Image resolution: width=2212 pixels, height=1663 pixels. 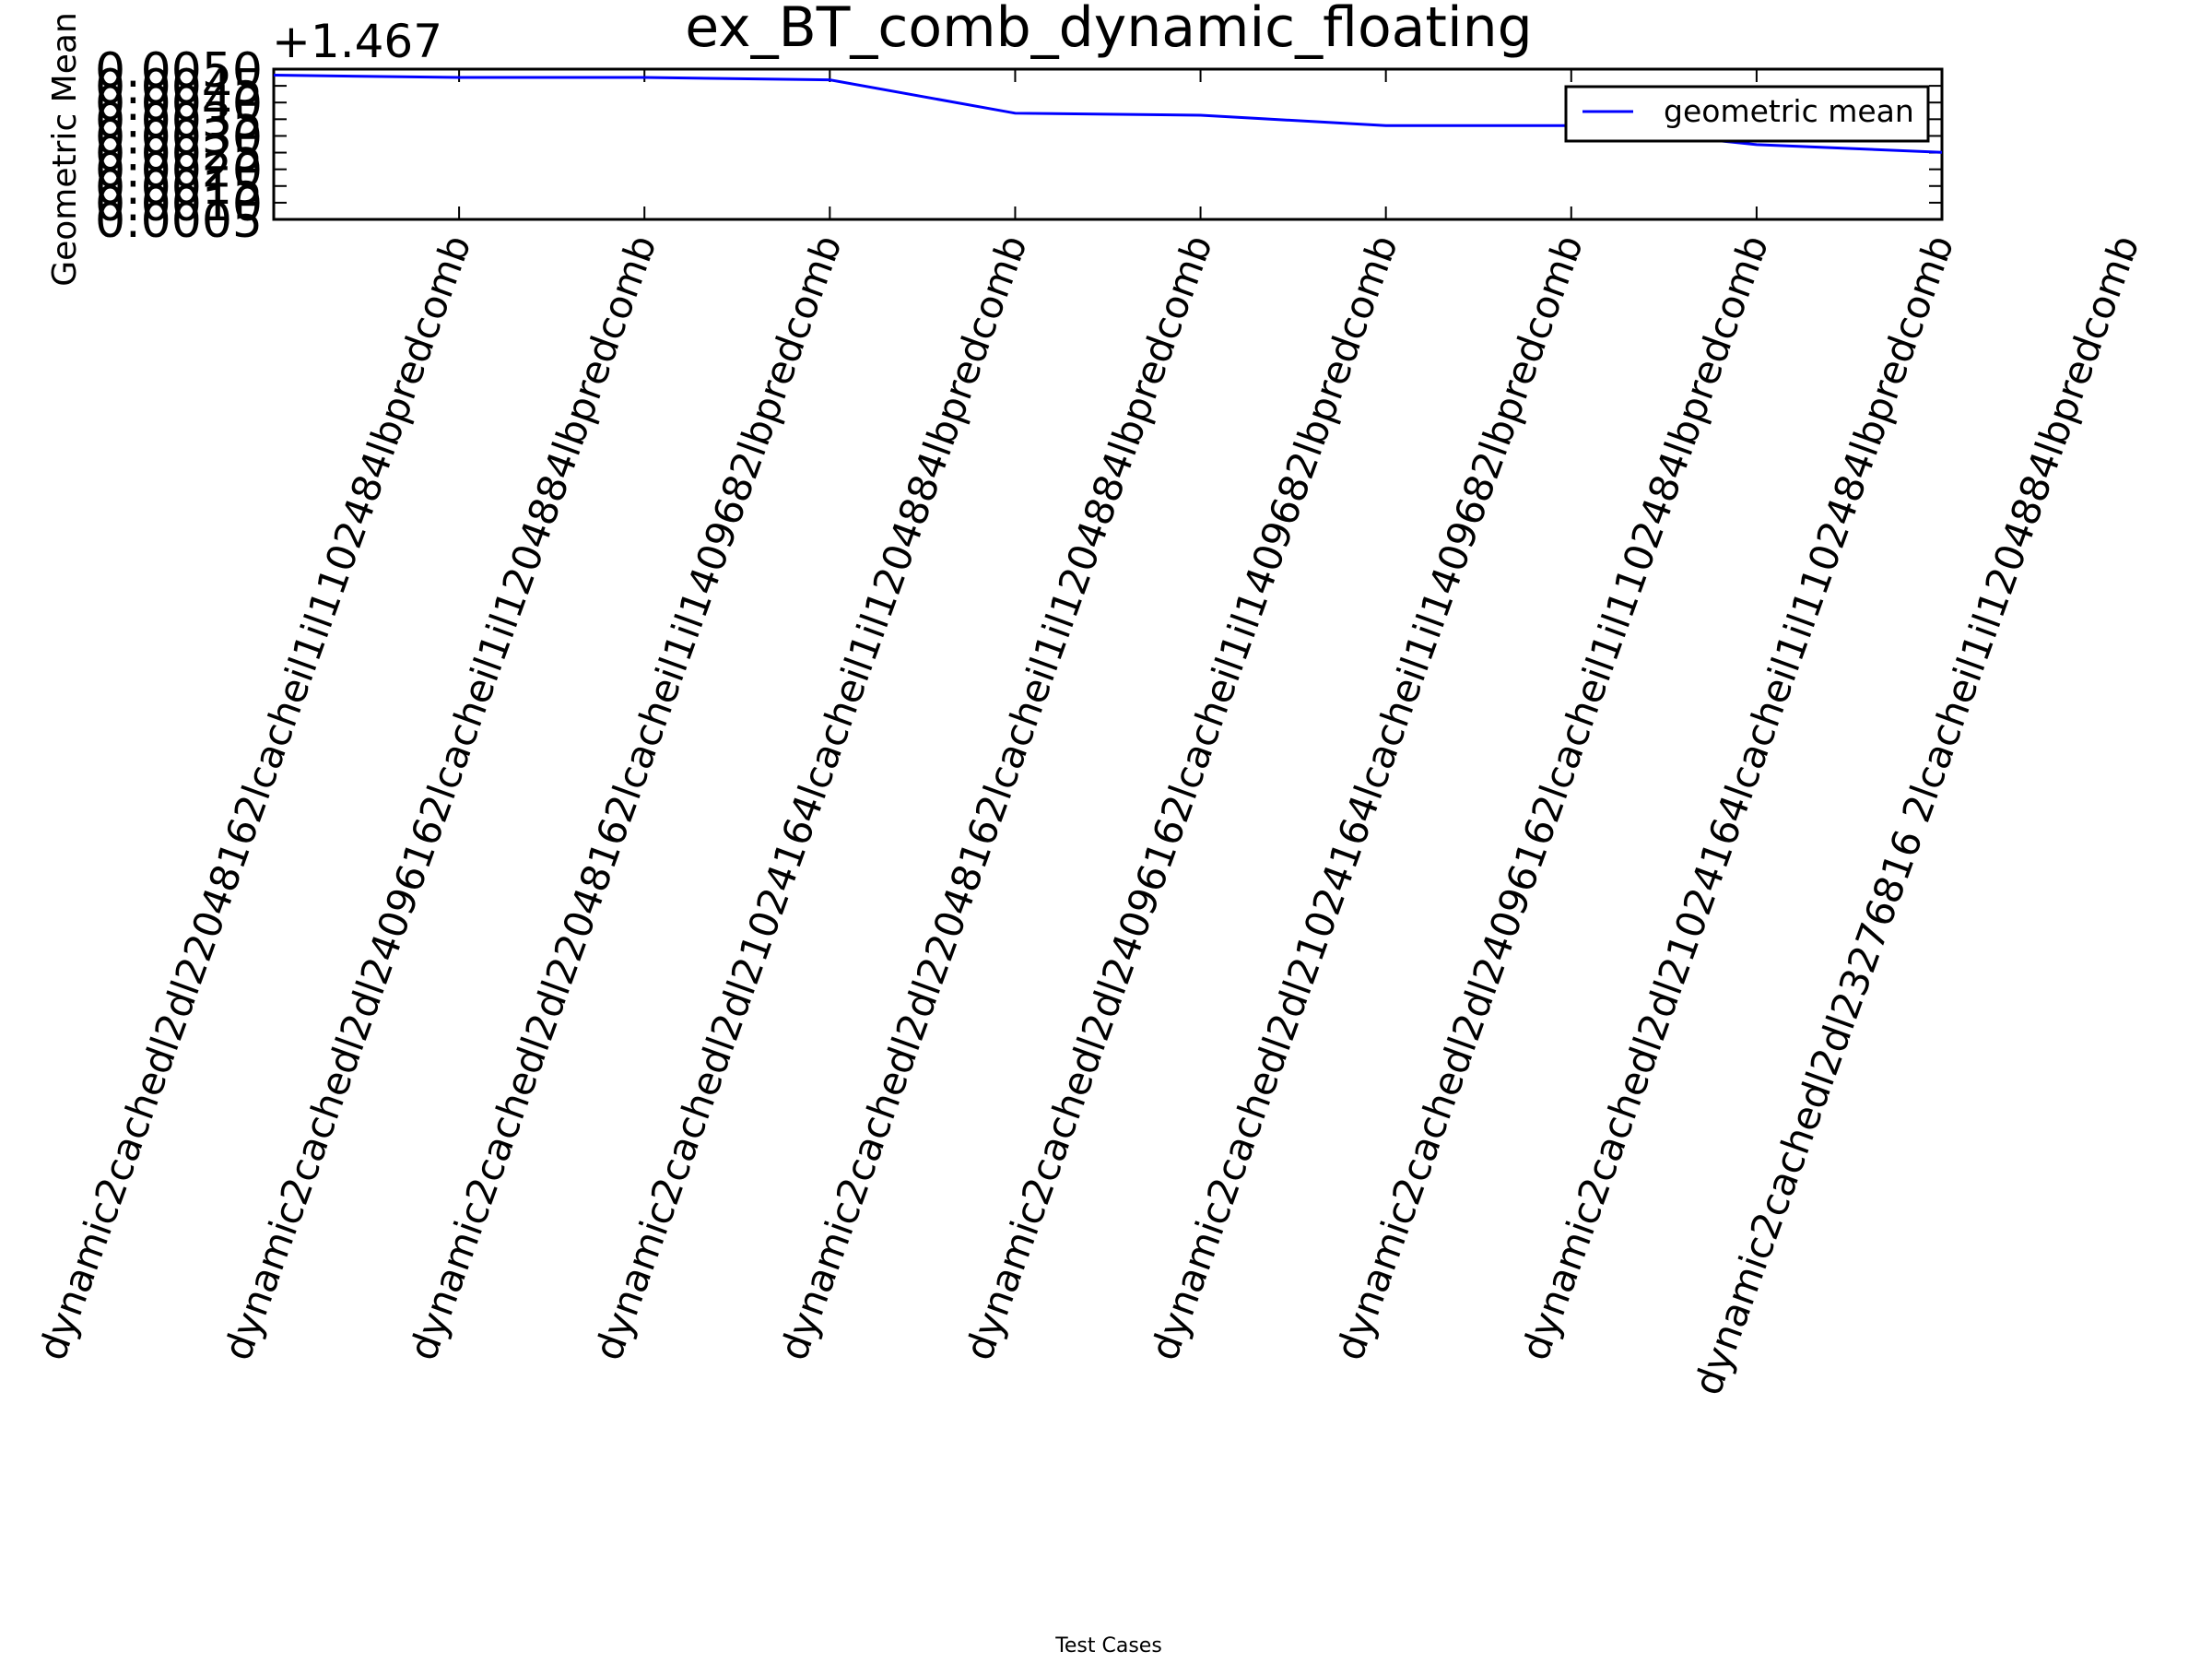 I want to click on legend-box, so click(x=1747, y=114).